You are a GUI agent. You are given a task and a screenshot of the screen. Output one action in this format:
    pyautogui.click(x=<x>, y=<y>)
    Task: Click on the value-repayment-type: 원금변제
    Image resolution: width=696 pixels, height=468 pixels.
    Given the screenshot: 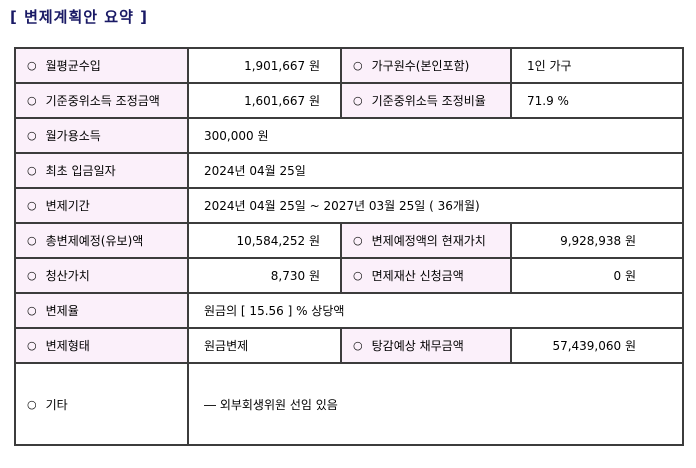 What is the action you would take?
    pyautogui.click(x=264, y=345)
    